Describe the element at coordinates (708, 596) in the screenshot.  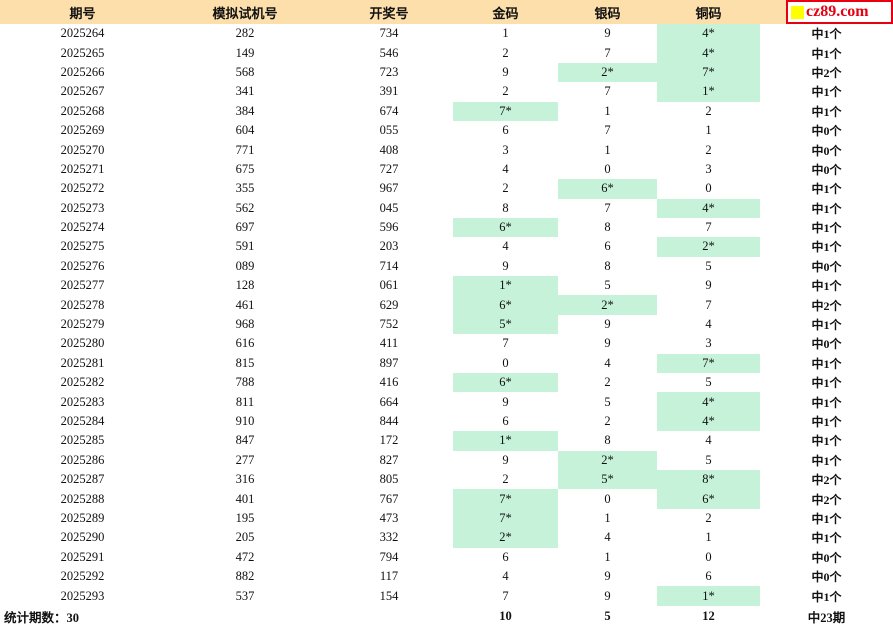
I see `cell-copper: 1*` at that location.